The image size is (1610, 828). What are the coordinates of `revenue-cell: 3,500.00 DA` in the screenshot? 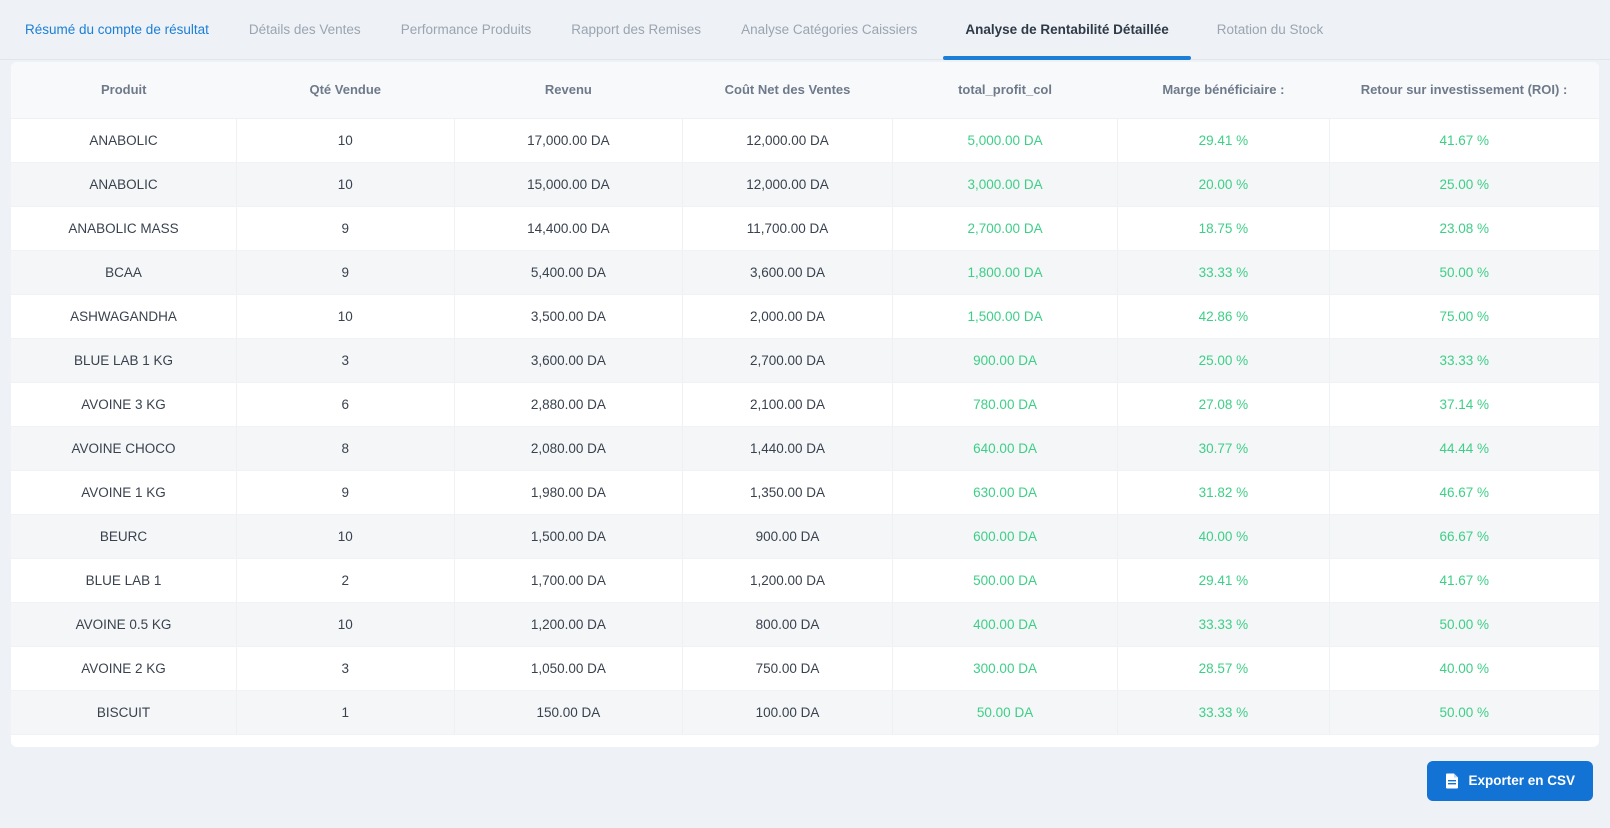 It's located at (569, 316).